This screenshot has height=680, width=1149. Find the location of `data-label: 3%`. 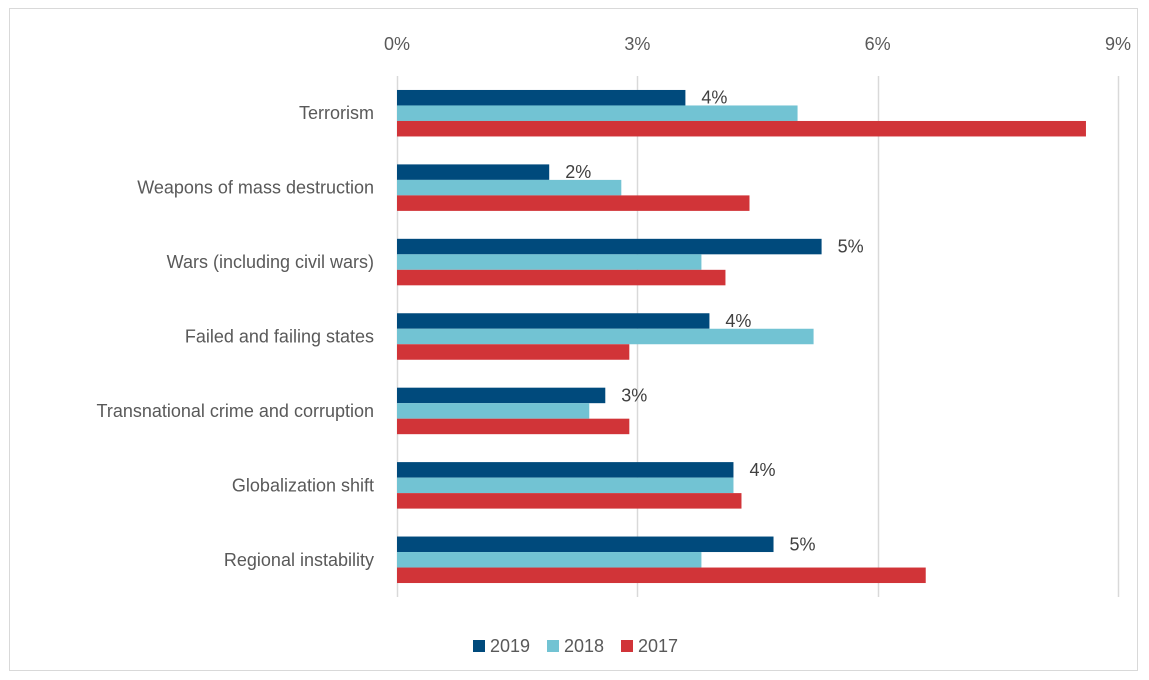

data-label: 3% is located at coordinates (634, 395).